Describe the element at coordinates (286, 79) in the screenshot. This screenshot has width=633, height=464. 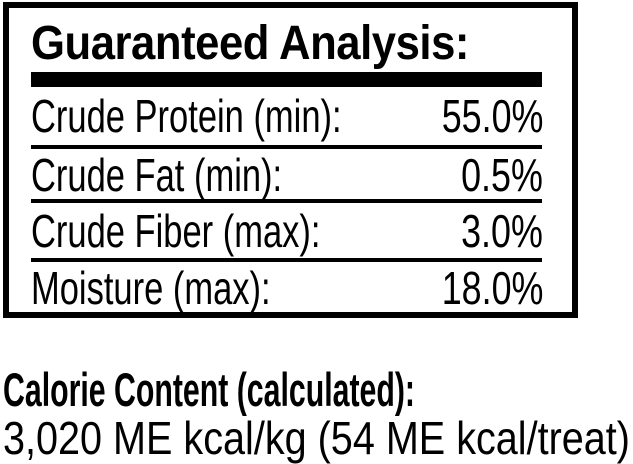
I see `title-underline-bar` at that location.